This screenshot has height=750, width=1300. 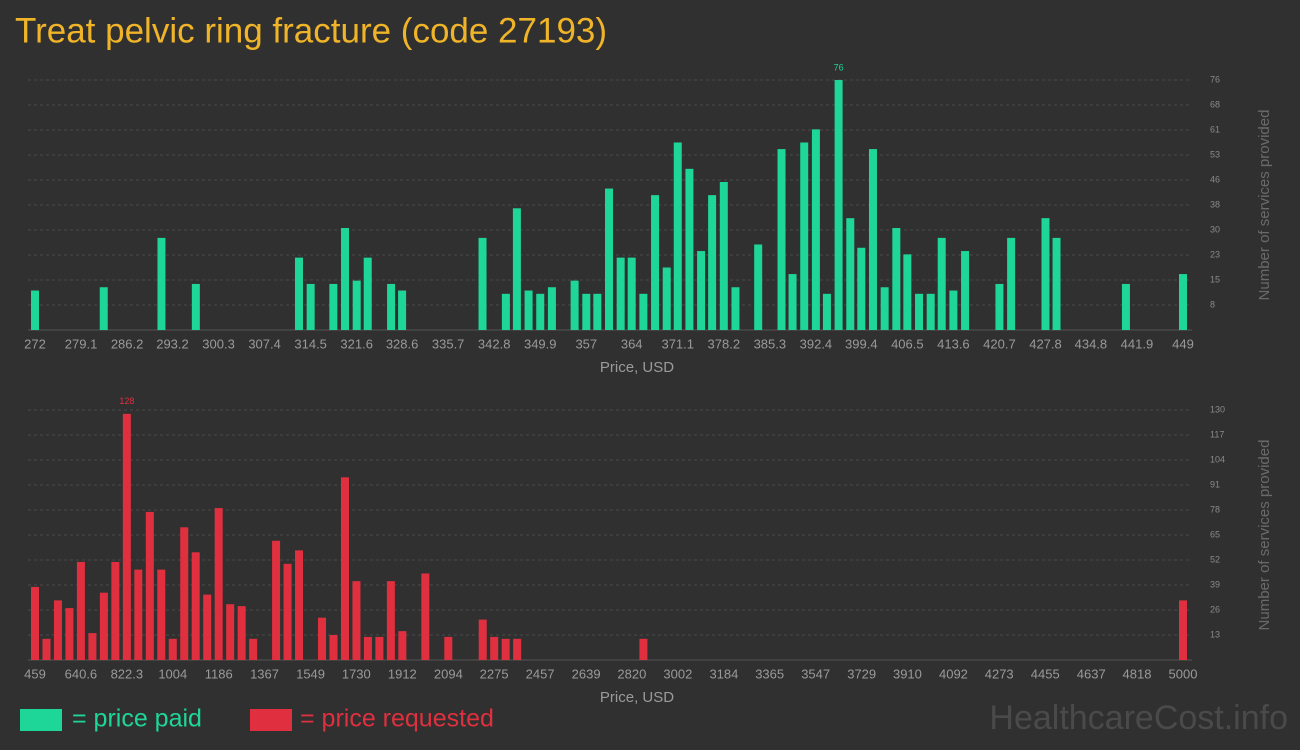 I want to click on x-tick-label: 3184, so click(x=723, y=673).